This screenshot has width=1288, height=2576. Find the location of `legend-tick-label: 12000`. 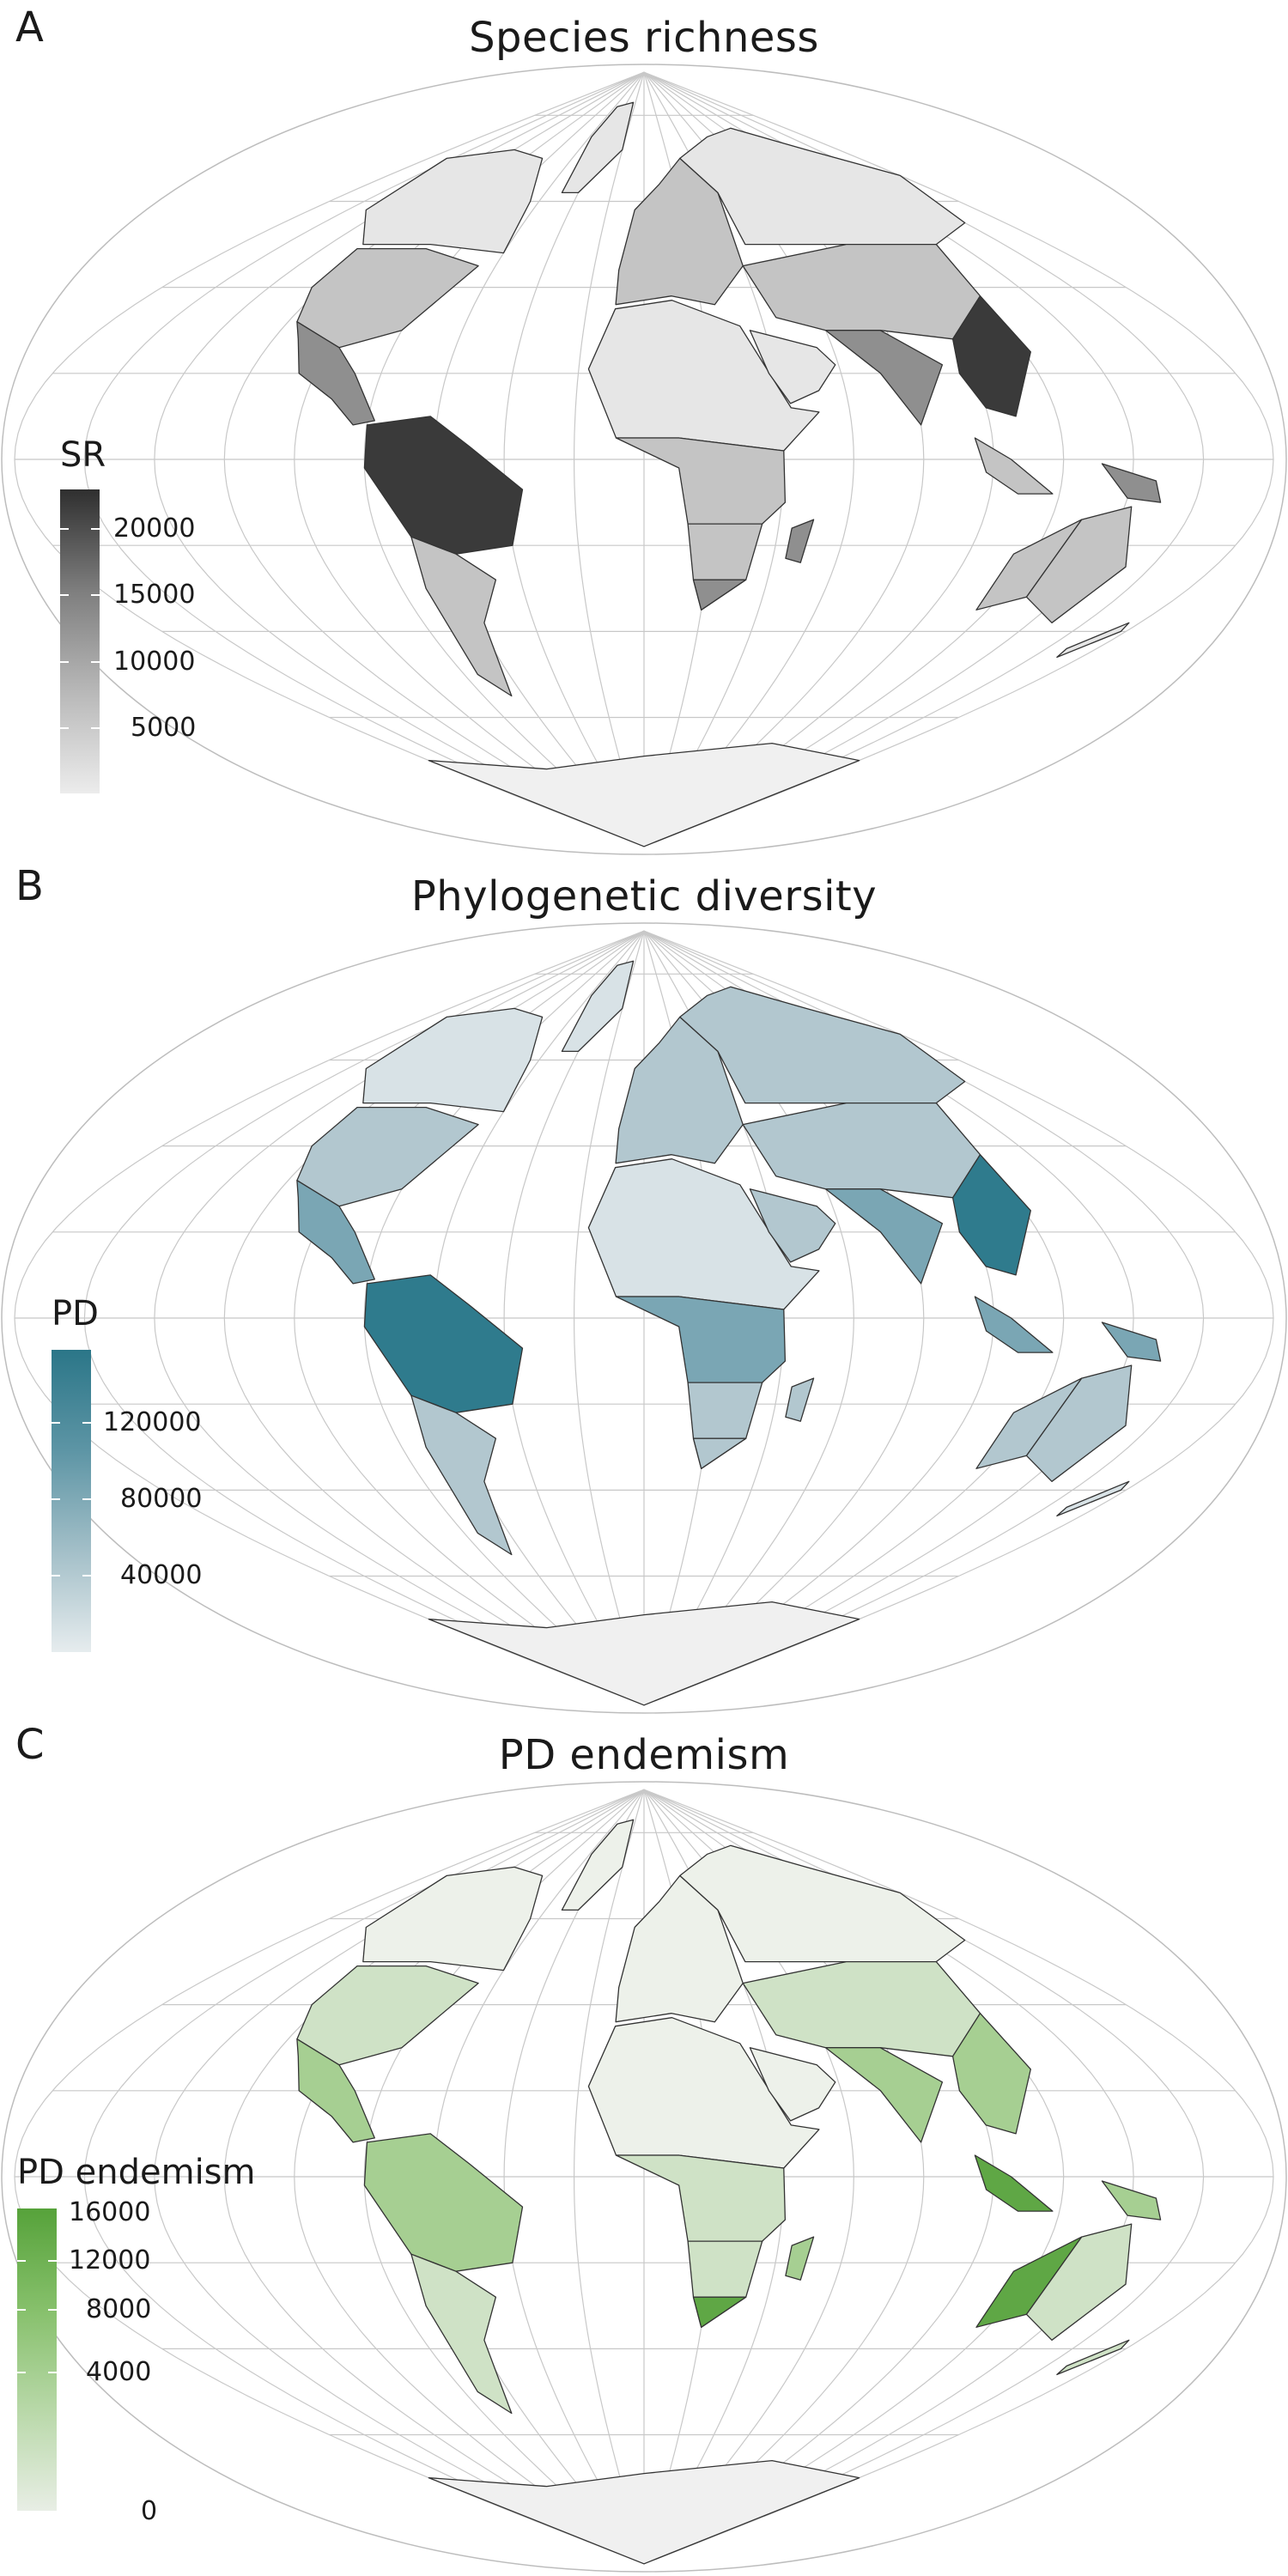

legend-tick-label: 12000 is located at coordinates (110, 2260).